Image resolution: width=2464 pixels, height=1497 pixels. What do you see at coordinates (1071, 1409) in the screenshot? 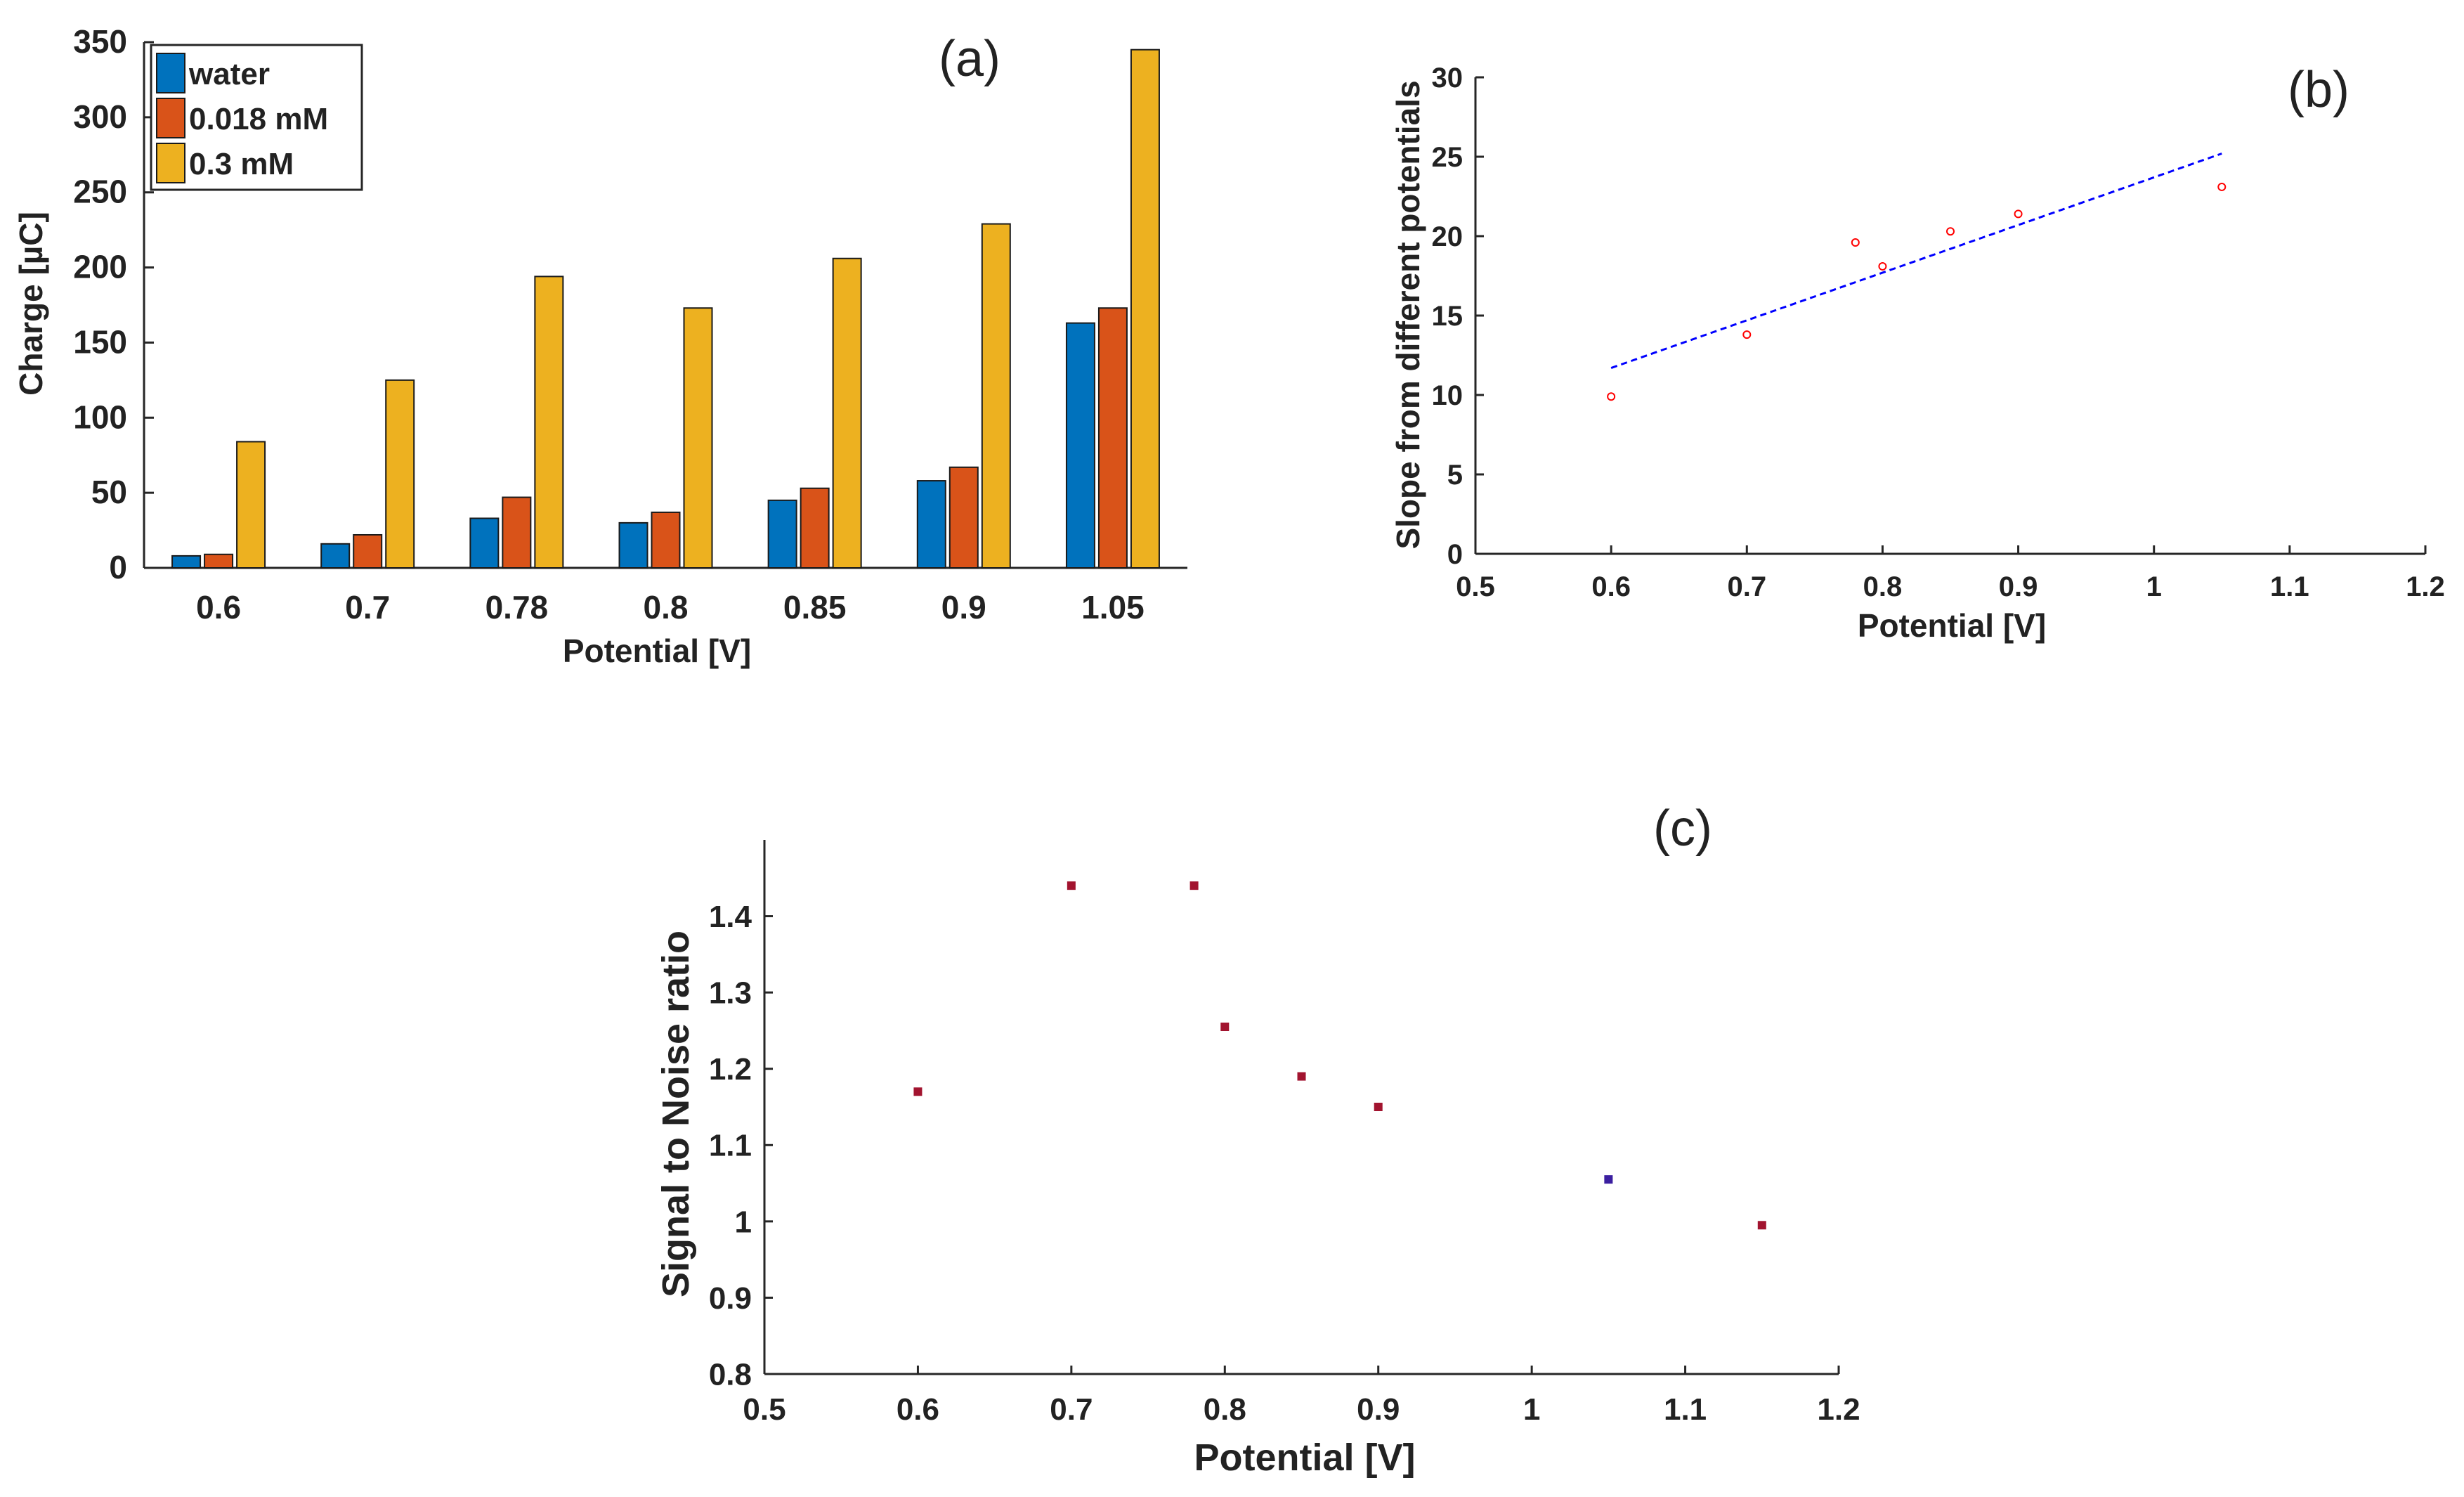
I see `panel-c-xtick-label: 0.7` at bounding box center [1071, 1409].